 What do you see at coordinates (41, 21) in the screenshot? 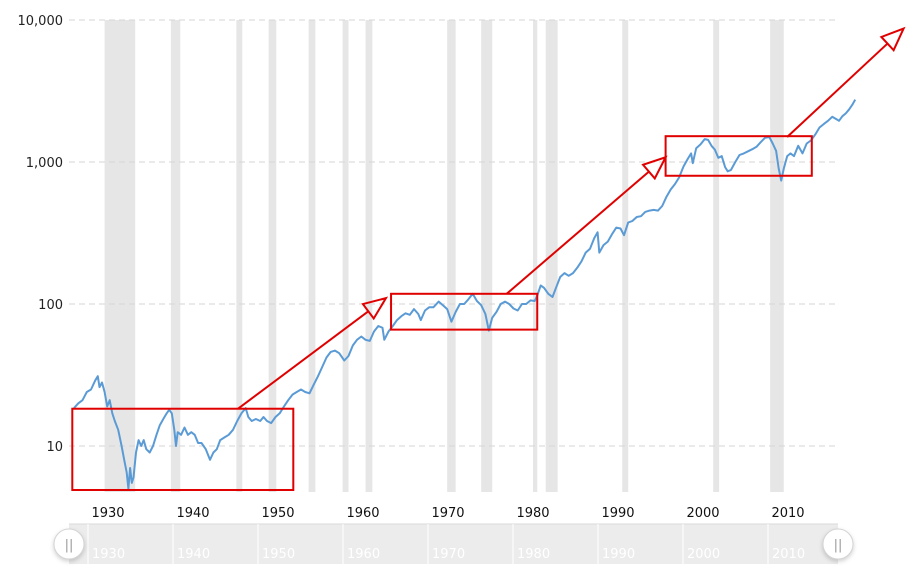
I see `y-tick-label: 10,000` at bounding box center [41, 21].